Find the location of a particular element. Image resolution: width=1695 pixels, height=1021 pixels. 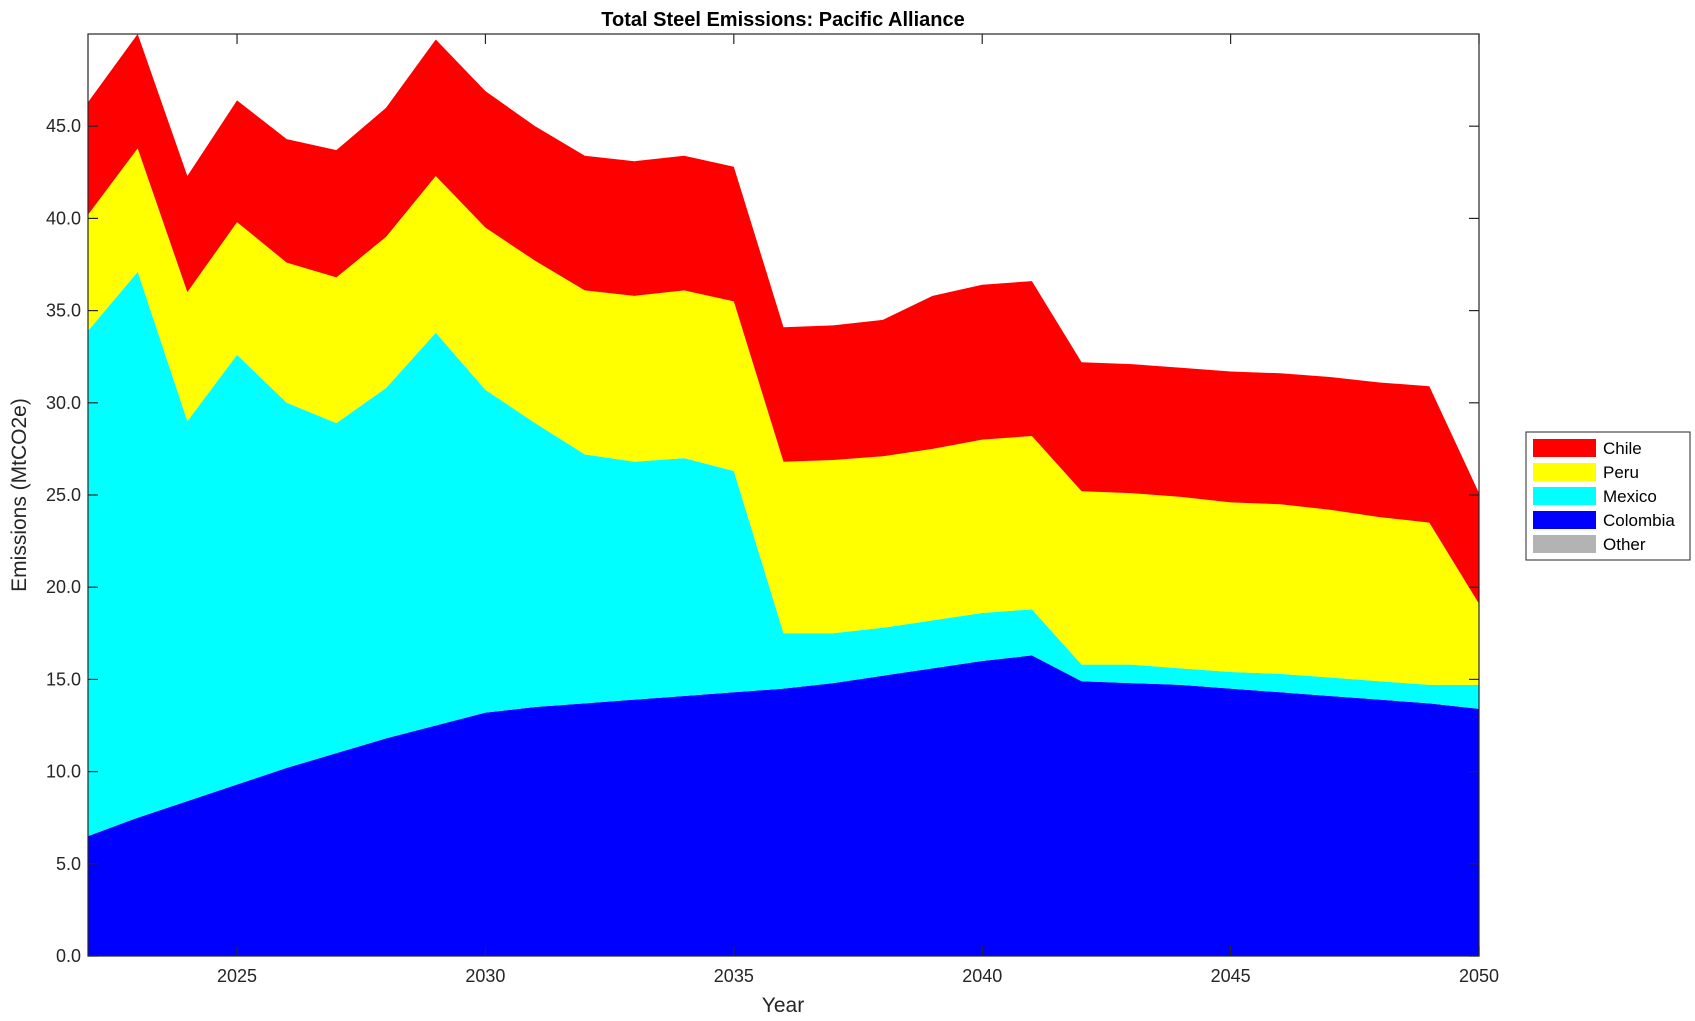

legend-swatch-other is located at coordinates (1564, 544).